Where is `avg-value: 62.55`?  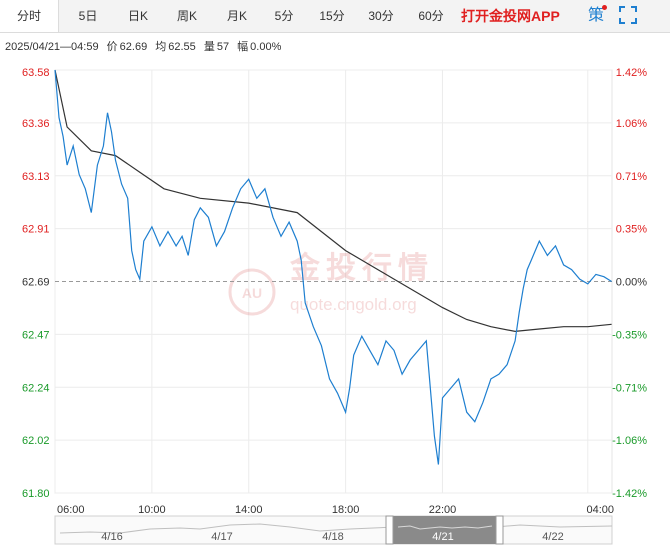
avg-value: 62.55 is located at coordinates (182, 47).